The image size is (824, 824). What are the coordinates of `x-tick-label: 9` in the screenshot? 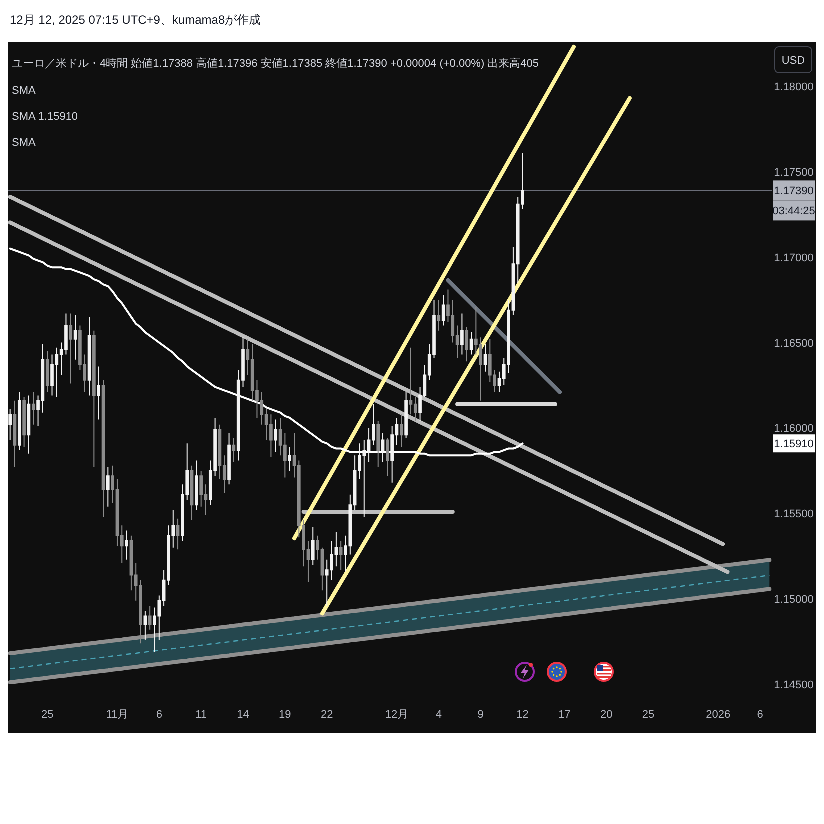 It's located at (481, 715).